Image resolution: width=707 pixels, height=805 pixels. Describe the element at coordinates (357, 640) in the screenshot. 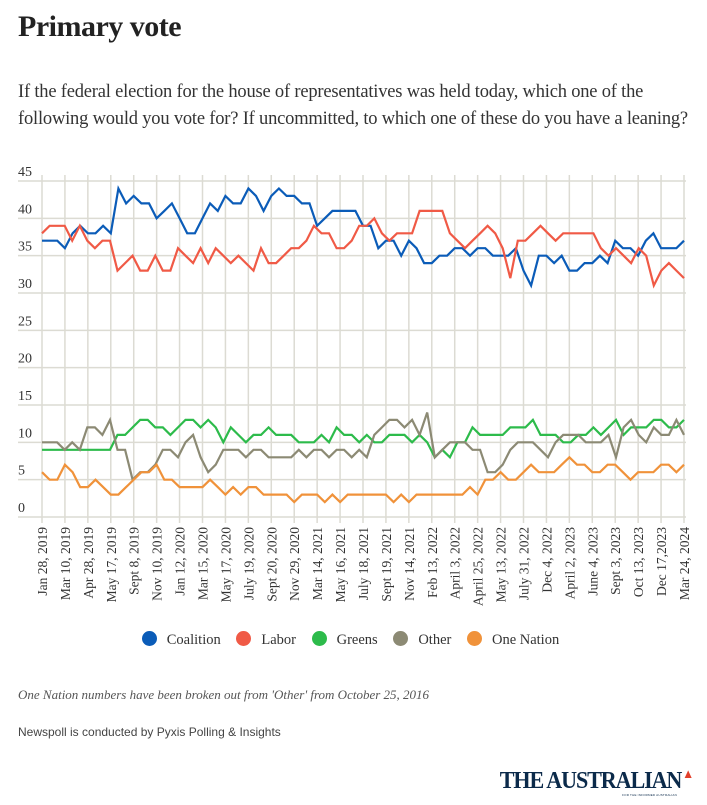

I see `legend-label: Greens` at that location.